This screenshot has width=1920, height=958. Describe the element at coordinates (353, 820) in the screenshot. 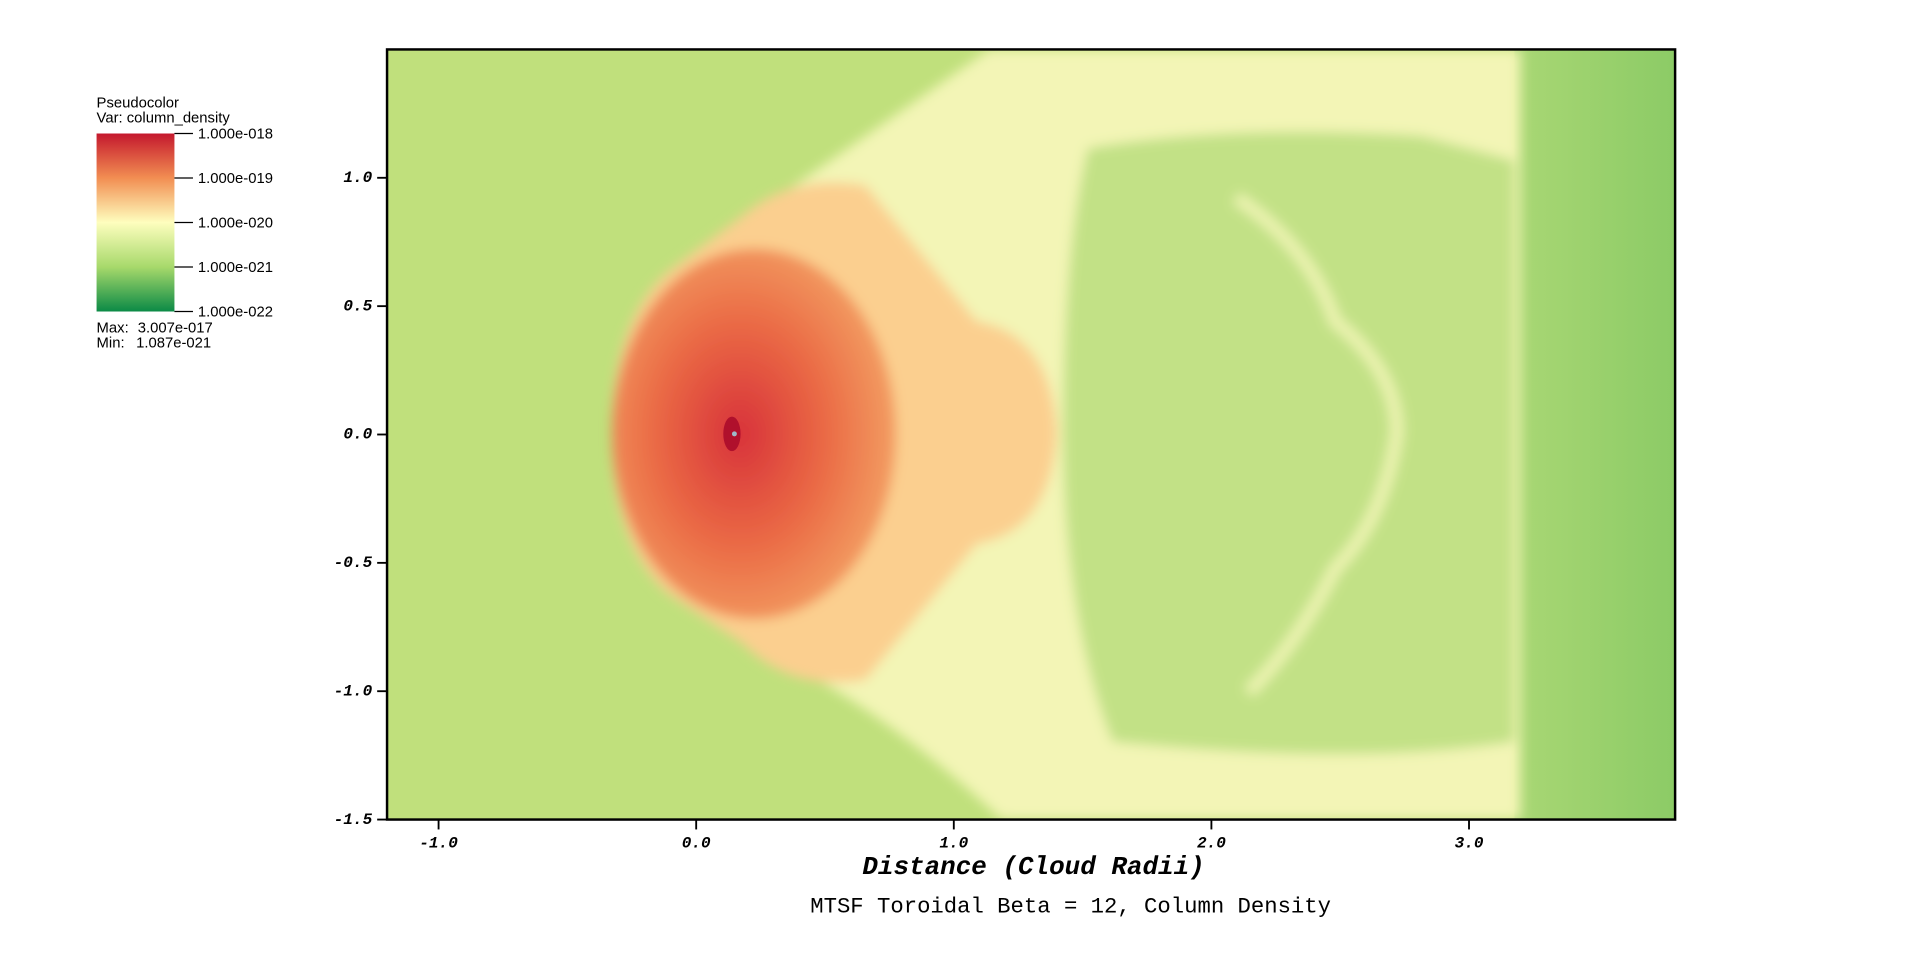

I see `y-tick-label: -1.5` at that location.